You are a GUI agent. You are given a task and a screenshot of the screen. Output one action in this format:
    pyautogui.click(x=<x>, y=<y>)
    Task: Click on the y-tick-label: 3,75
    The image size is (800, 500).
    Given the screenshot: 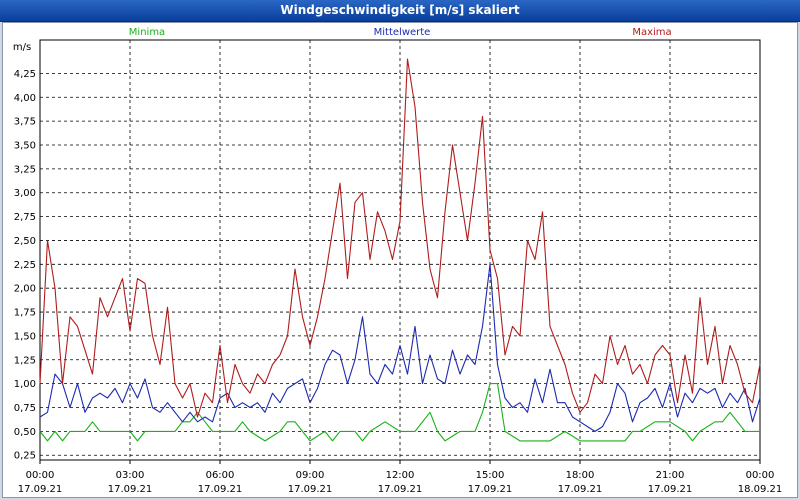 What is the action you would take?
    pyautogui.click(x=25, y=122)
    